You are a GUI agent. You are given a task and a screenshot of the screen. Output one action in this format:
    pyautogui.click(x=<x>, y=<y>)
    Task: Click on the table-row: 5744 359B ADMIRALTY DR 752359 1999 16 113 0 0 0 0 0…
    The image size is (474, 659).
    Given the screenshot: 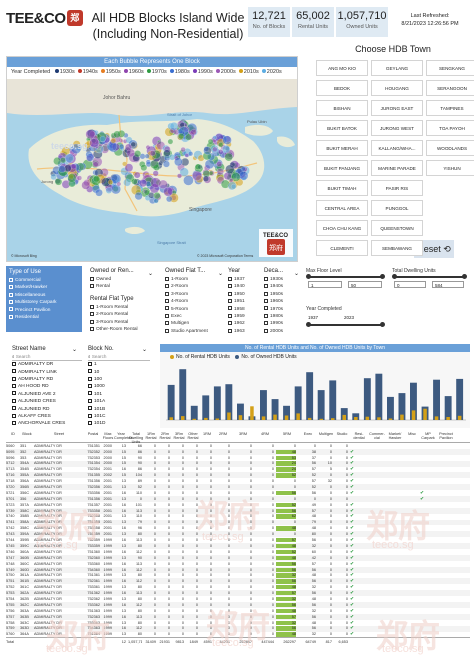 What is the action you would take?
    pyautogui.click(x=238, y=540)
    